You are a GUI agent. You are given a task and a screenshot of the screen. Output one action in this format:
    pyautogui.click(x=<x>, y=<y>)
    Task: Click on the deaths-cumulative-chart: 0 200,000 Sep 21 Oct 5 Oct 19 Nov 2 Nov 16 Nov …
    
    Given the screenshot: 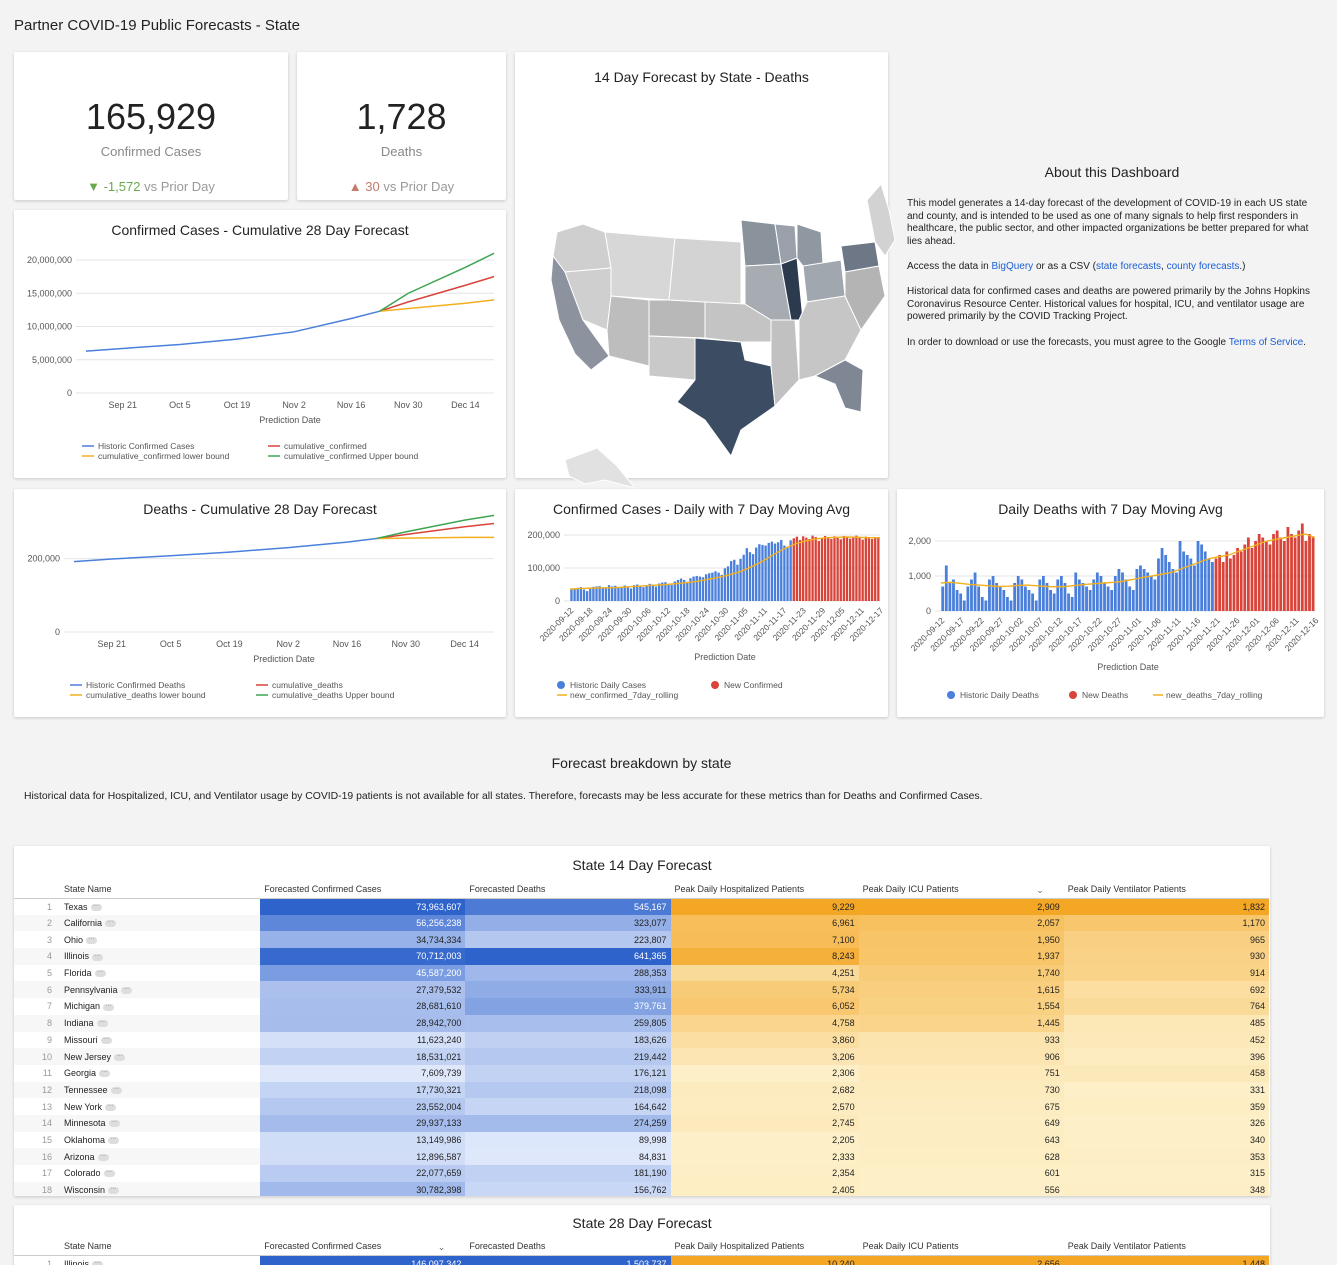 What is the action you would take?
    pyautogui.click(x=260, y=603)
    